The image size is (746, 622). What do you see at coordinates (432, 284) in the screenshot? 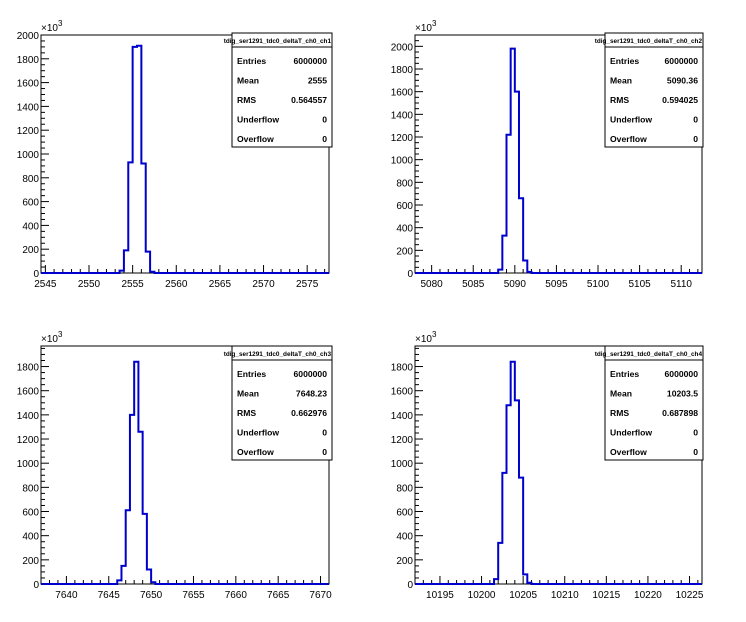
I see `x-tick-label: 5080` at bounding box center [432, 284].